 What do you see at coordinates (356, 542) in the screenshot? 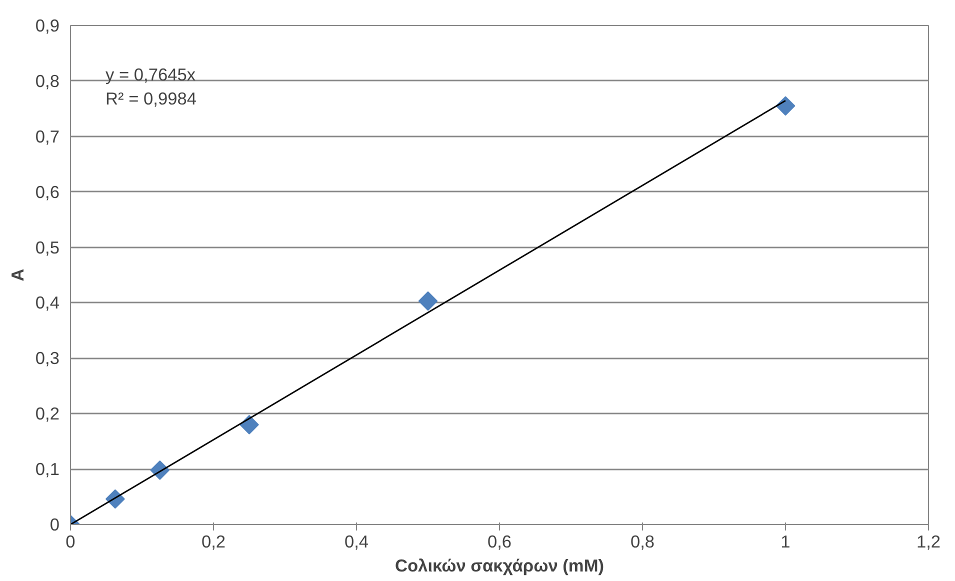
I see `x-tick-label: 0,4` at bounding box center [356, 542].